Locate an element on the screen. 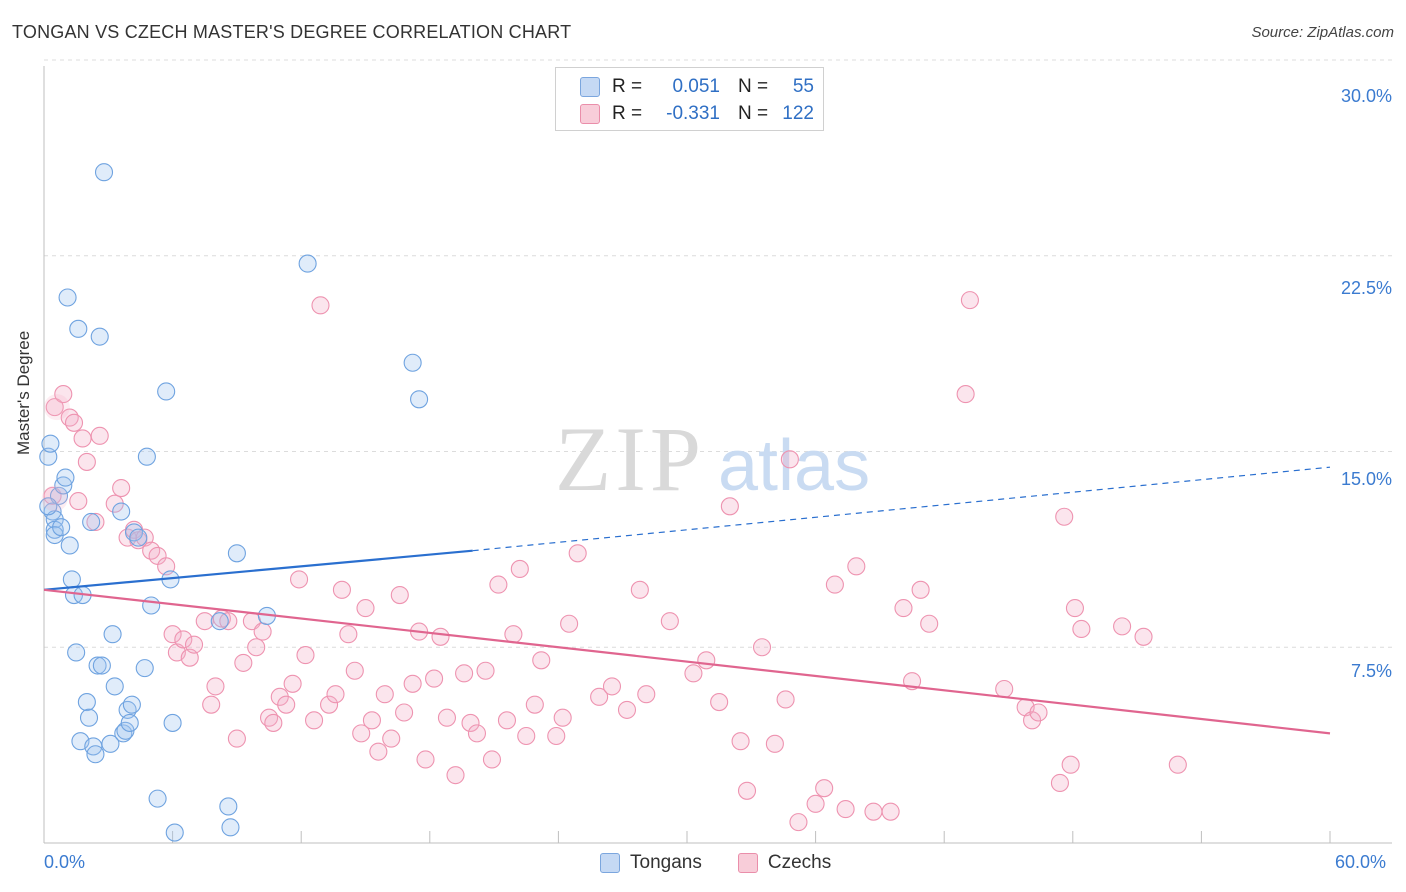 This screenshot has height=892, width=1406. tongans-trend-extension is located at coordinates (901, 509).